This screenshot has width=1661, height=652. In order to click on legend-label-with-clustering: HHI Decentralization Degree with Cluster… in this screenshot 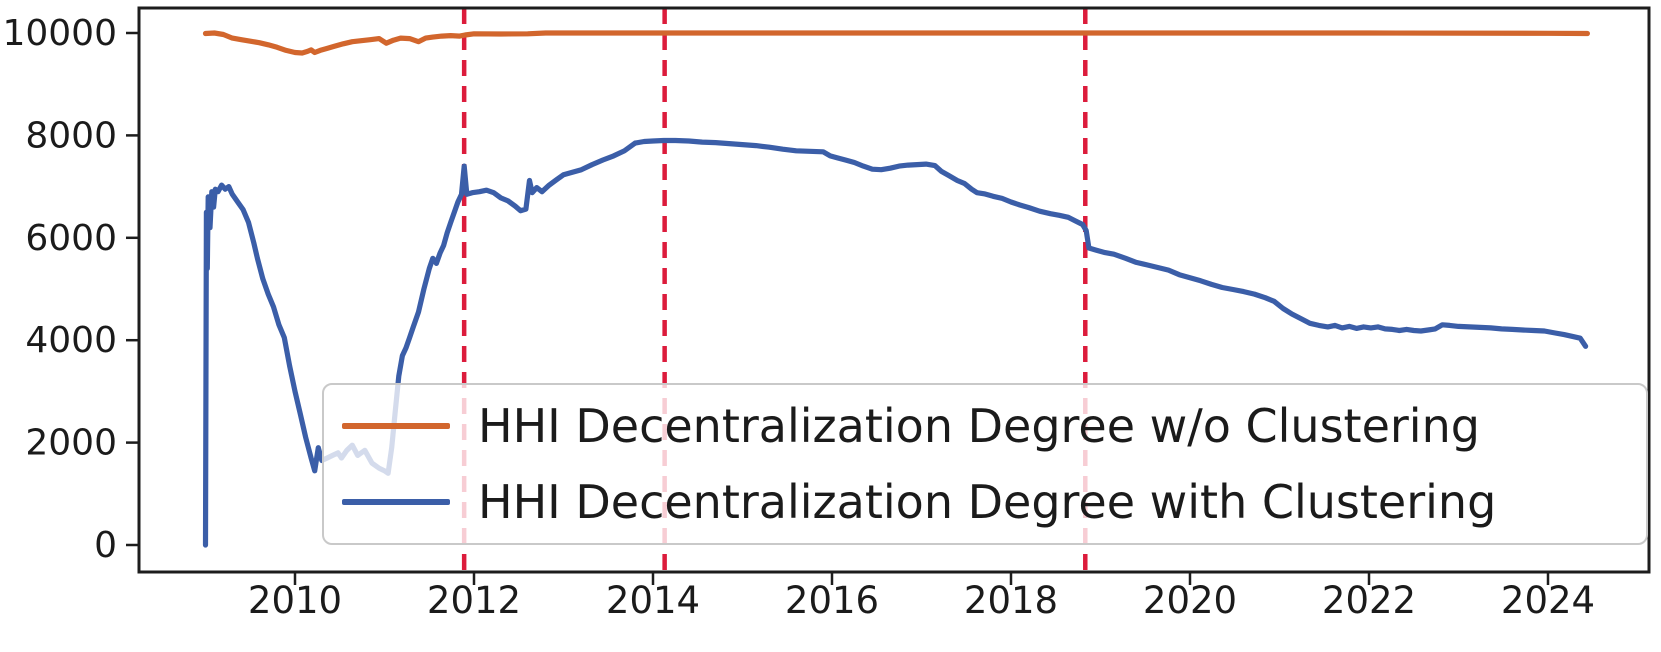, I will do `click(987, 502)`.